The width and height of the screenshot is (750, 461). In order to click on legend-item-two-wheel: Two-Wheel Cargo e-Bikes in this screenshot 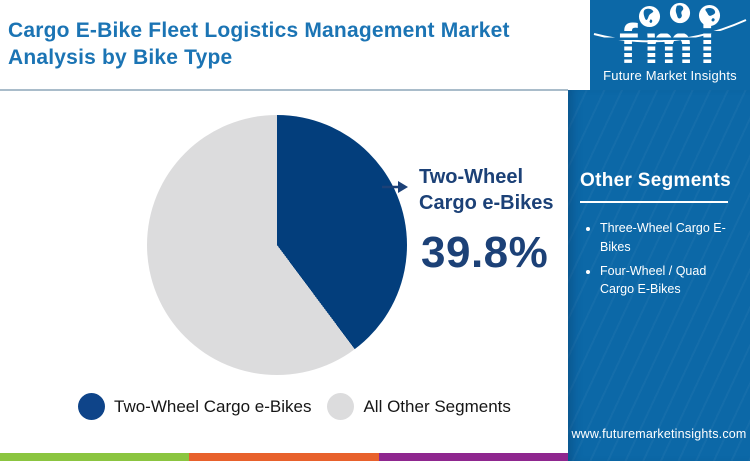, I will do `click(194, 406)`.